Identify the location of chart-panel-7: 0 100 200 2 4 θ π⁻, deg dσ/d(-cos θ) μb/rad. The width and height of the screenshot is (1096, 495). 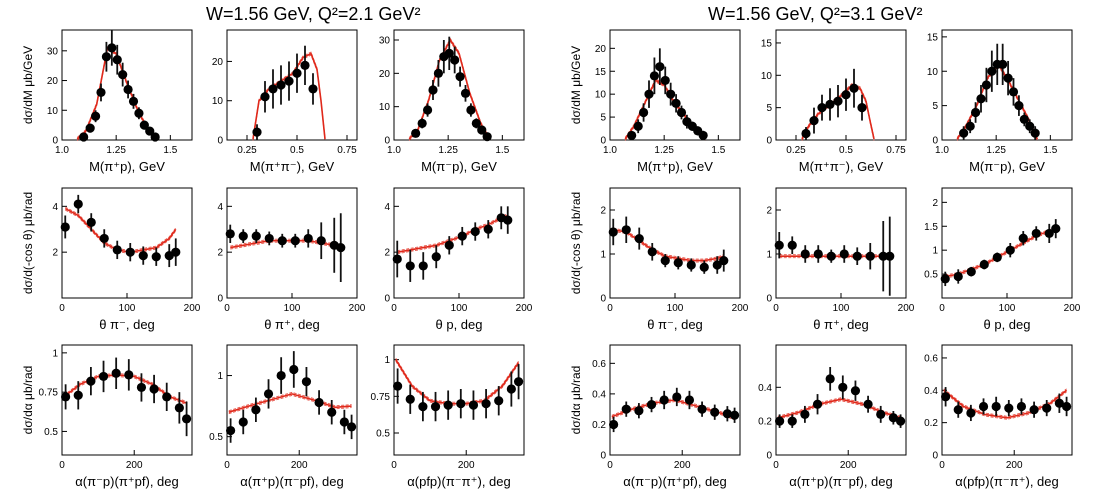
(111, 259).